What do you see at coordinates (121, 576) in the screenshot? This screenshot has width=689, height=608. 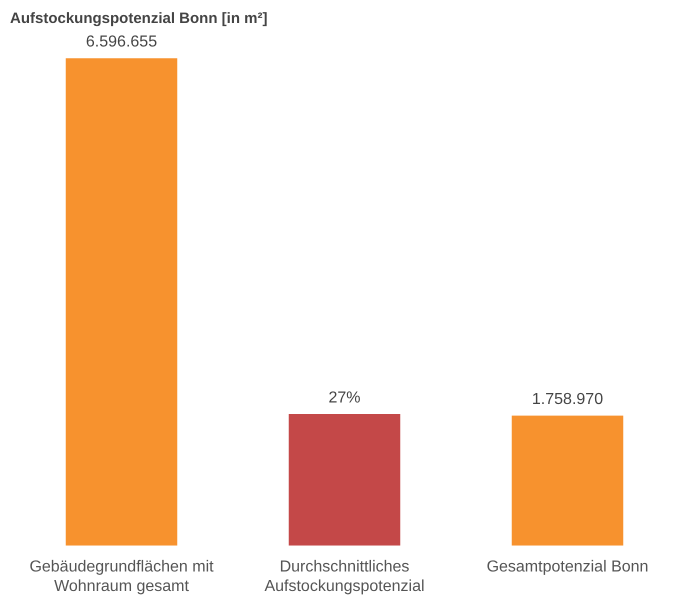 I see `x-tick-label: Gebäudegrundflächen mit Wohnraum gesamt` at bounding box center [121, 576].